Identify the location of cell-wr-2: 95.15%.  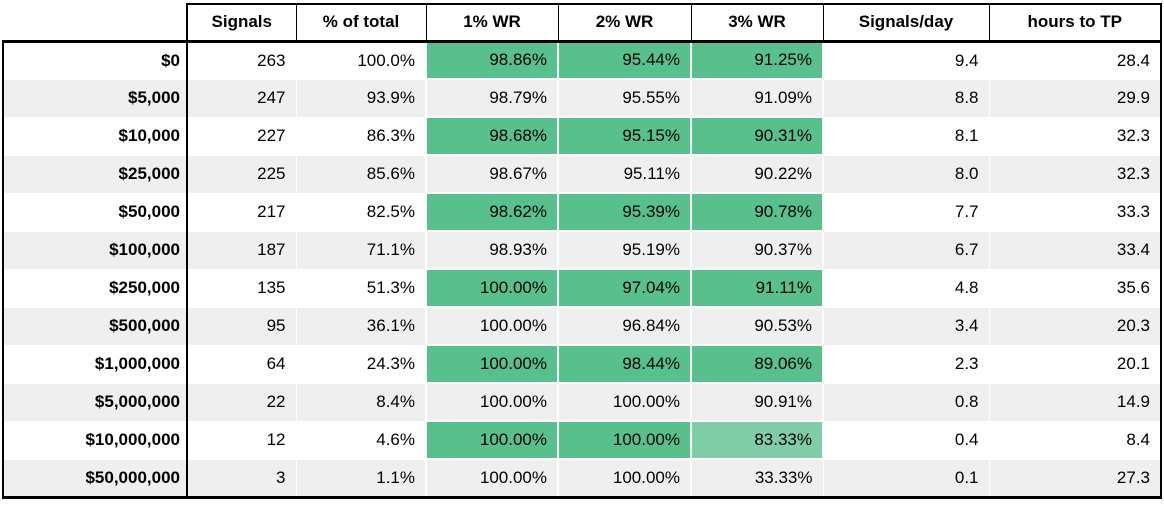
(624, 136).